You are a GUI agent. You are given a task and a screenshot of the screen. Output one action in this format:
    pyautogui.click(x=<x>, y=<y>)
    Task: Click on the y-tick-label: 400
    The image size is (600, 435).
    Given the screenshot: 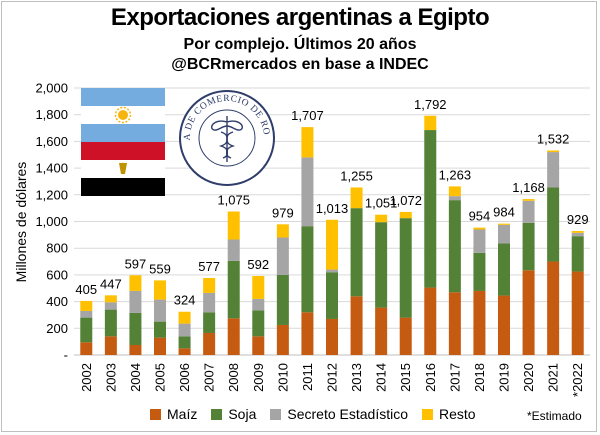 What is the action you would take?
    pyautogui.click(x=57, y=301)
    